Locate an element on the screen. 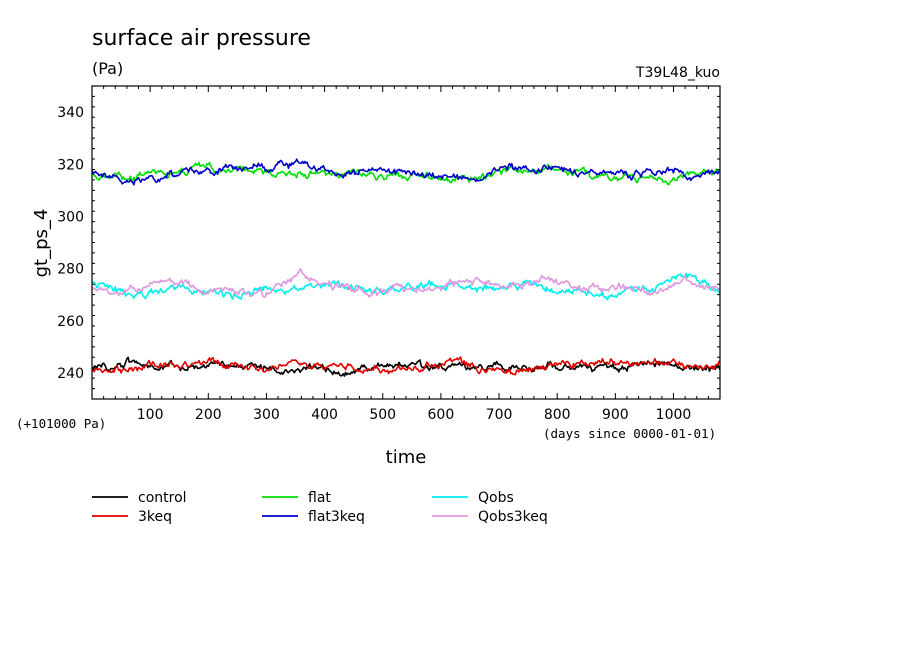 The width and height of the screenshot is (904, 654). legend-label: Qobs is located at coordinates (496, 498).